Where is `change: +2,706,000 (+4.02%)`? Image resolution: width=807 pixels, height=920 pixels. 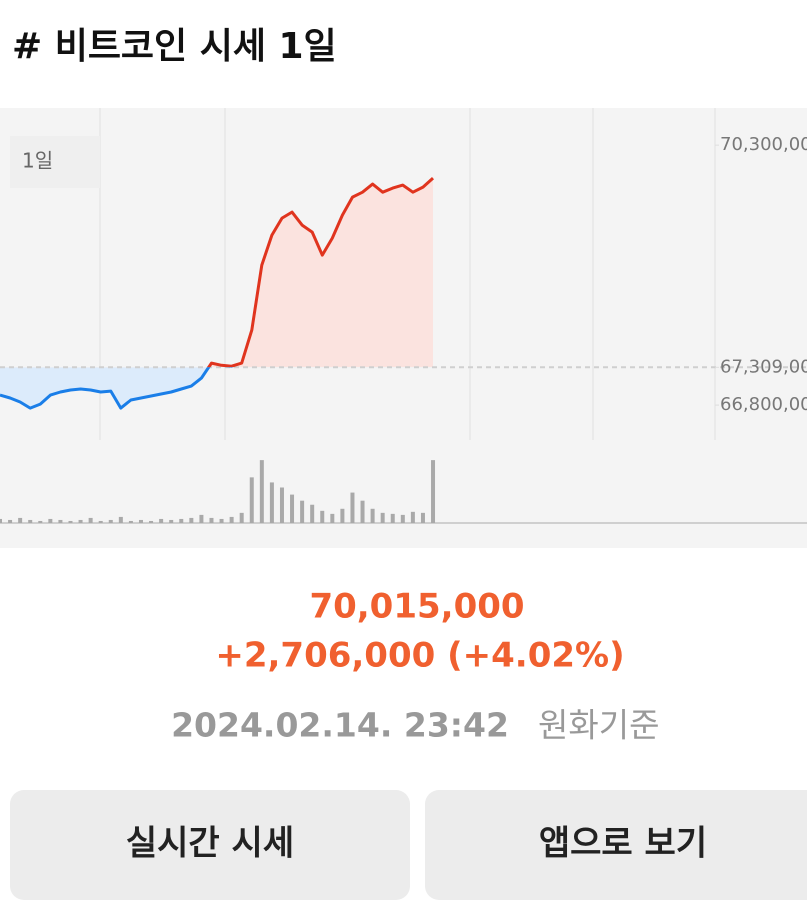
change: +2,706,000 (+4.02%) is located at coordinates (419, 656).